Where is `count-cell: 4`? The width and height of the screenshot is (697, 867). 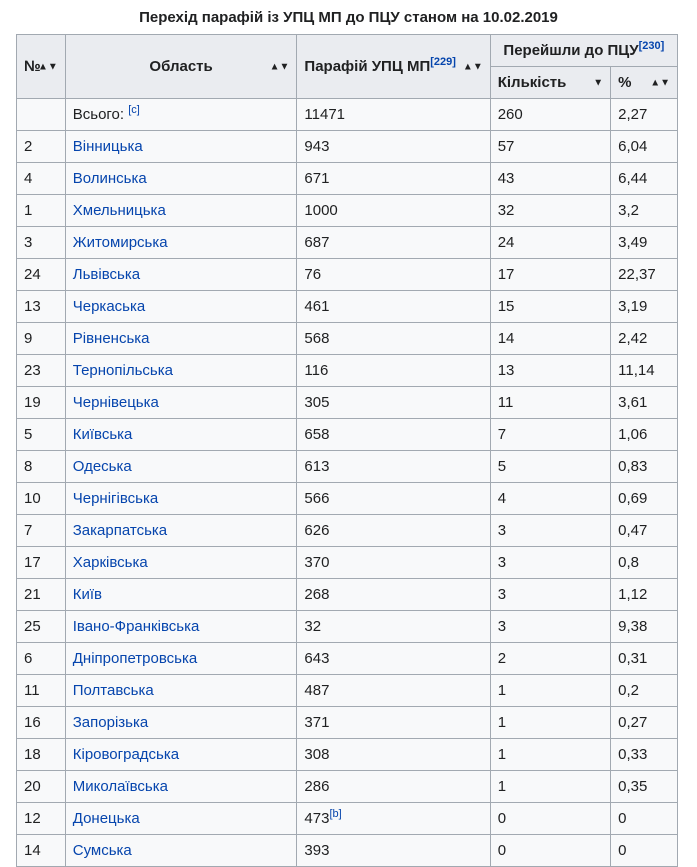 count-cell: 4 is located at coordinates (550, 498).